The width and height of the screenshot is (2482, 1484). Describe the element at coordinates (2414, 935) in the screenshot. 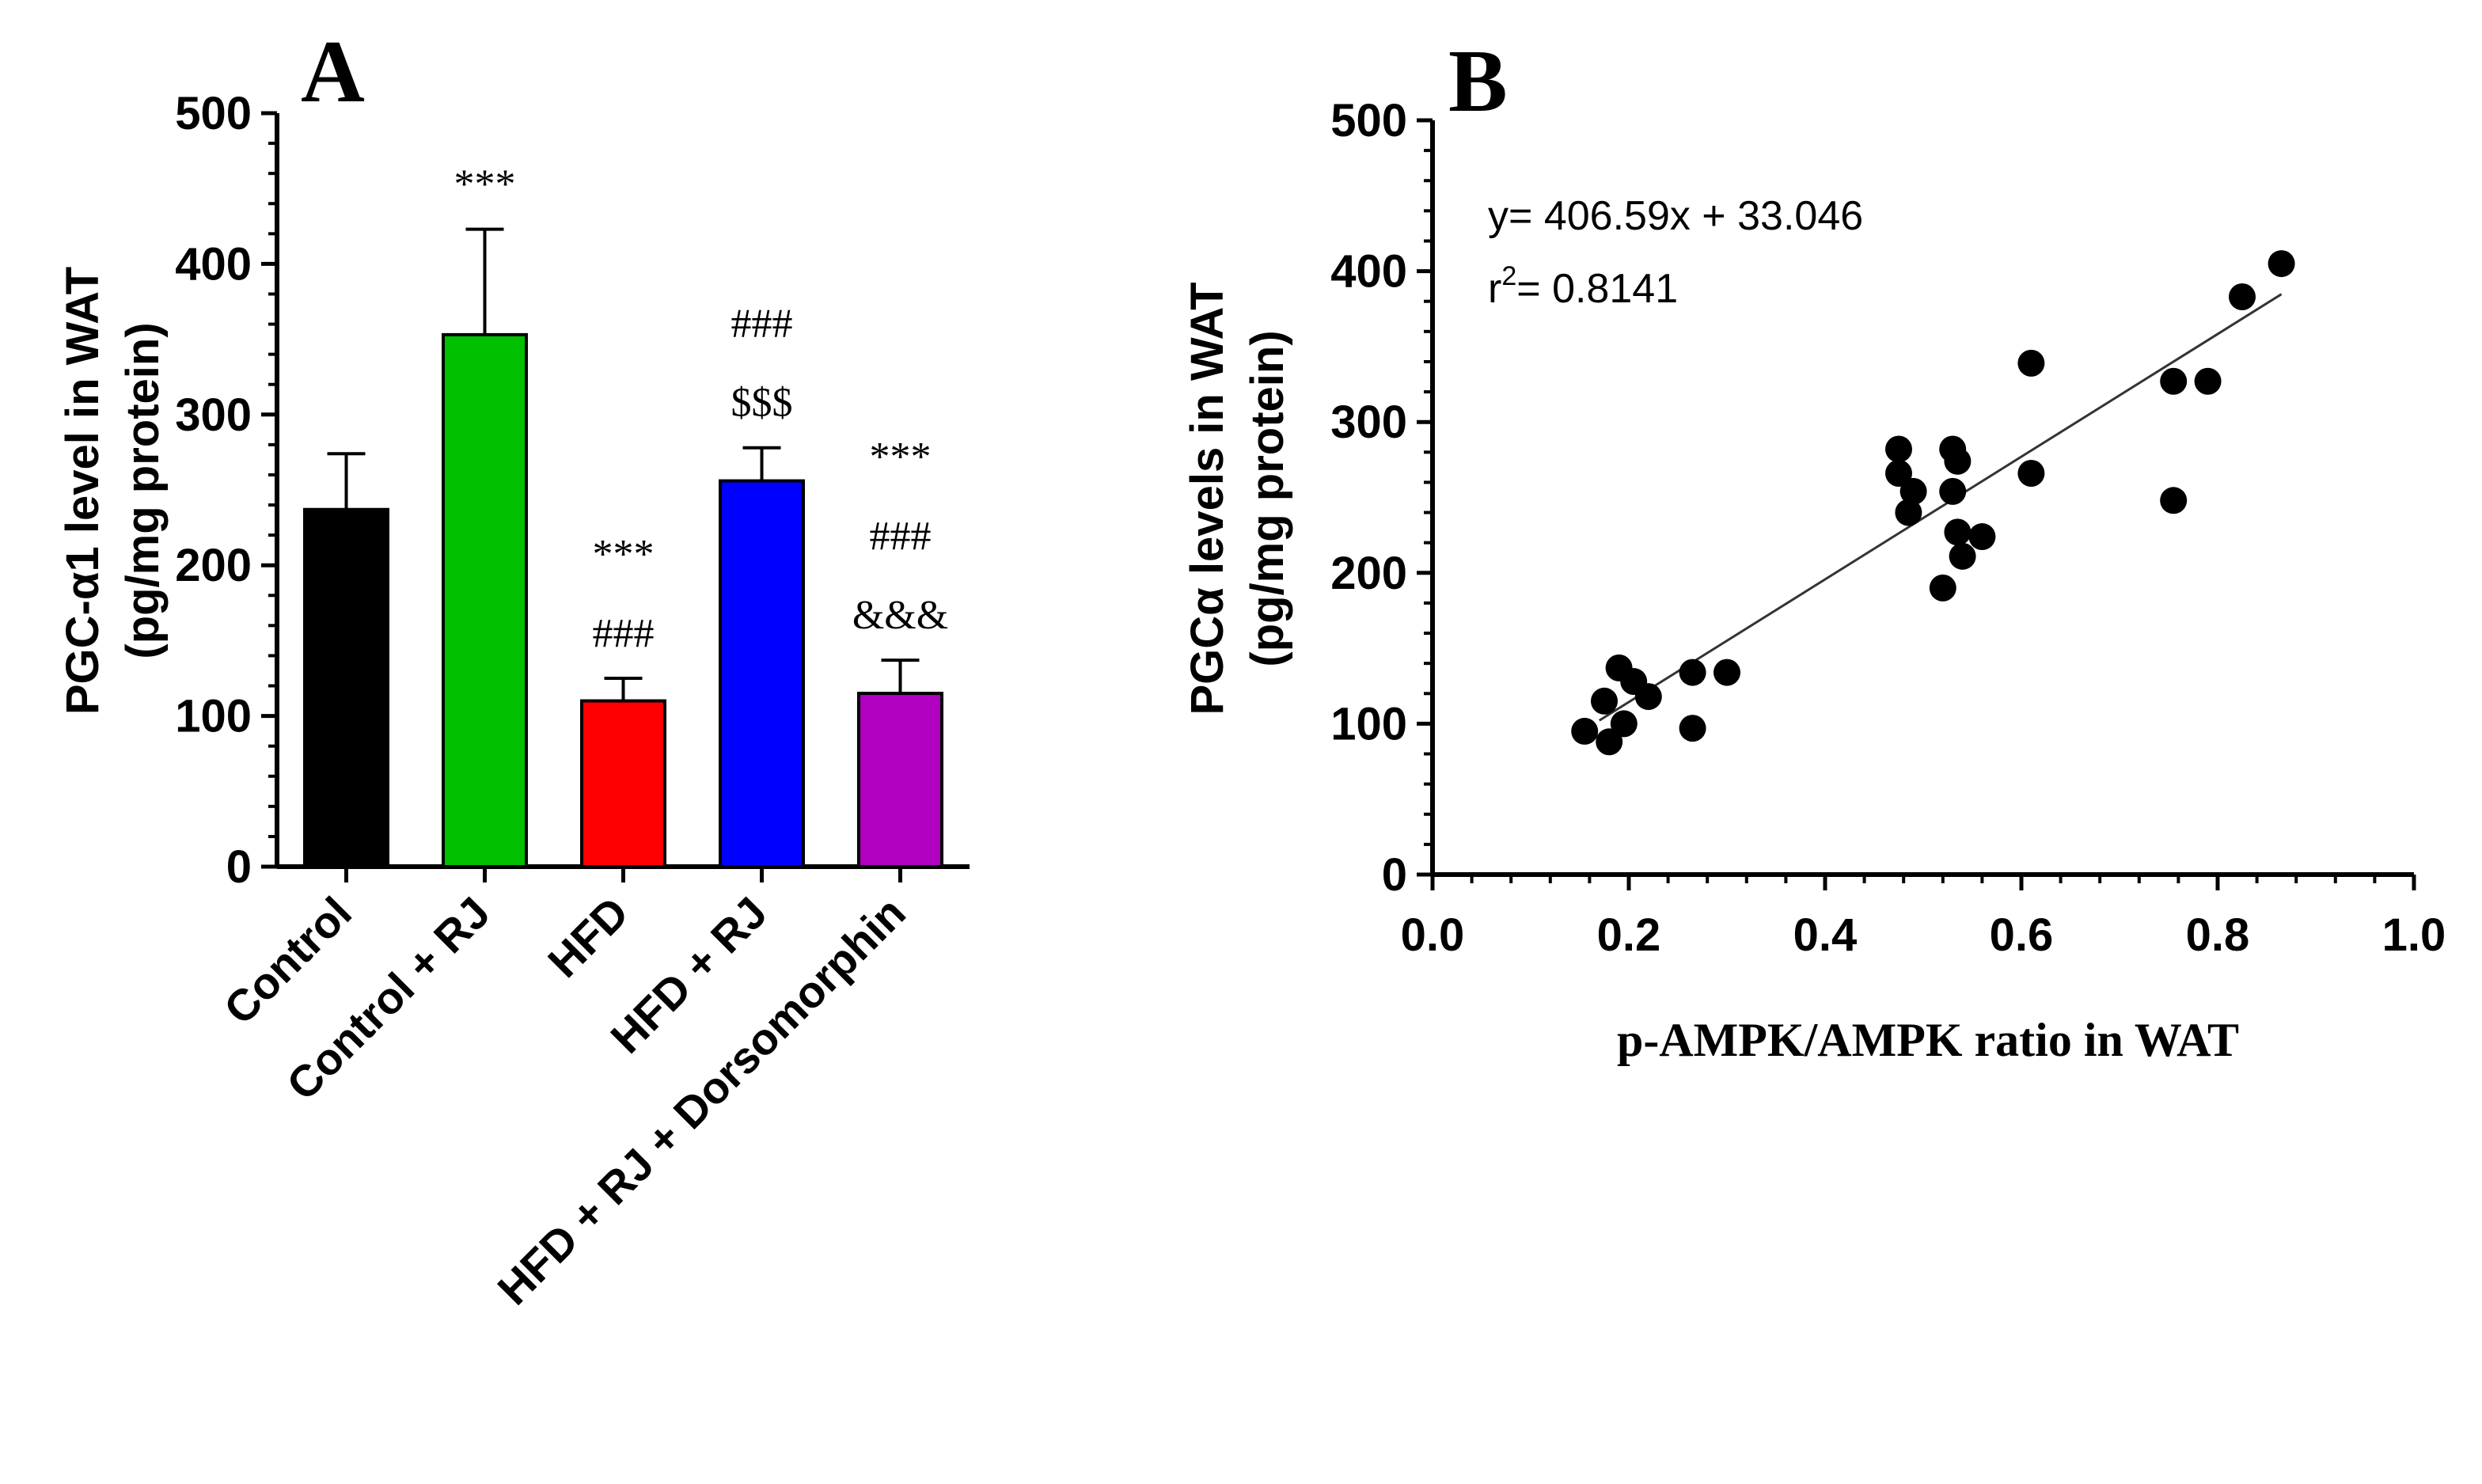

I see `panel-b-x-tick-label: 1.0` at that location.